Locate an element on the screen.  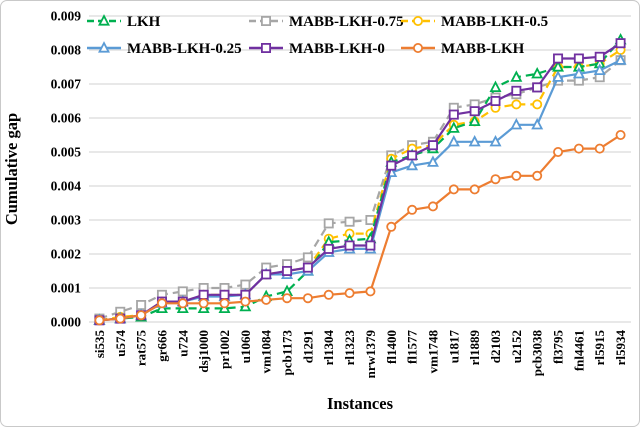
x-tick-label: rl5934 is located at coordinates (620, 348).